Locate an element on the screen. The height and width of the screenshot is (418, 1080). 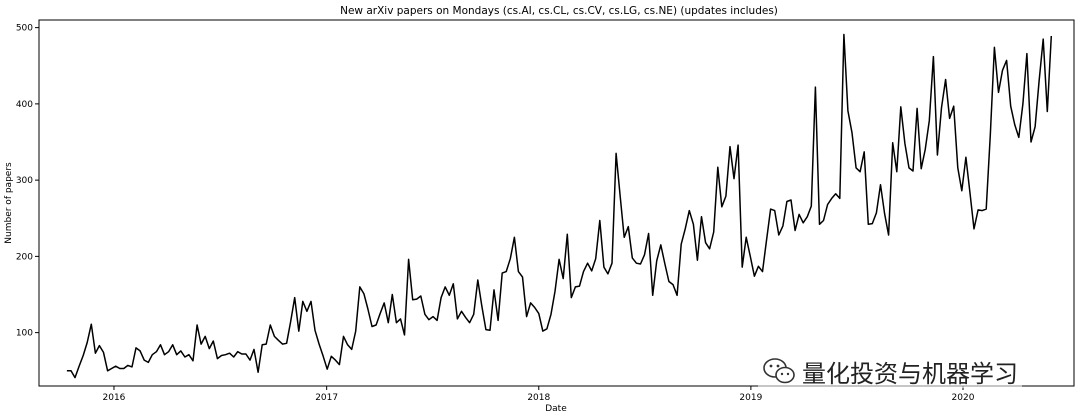
y-tick-label: 200 is located at coordinates (24, 257).